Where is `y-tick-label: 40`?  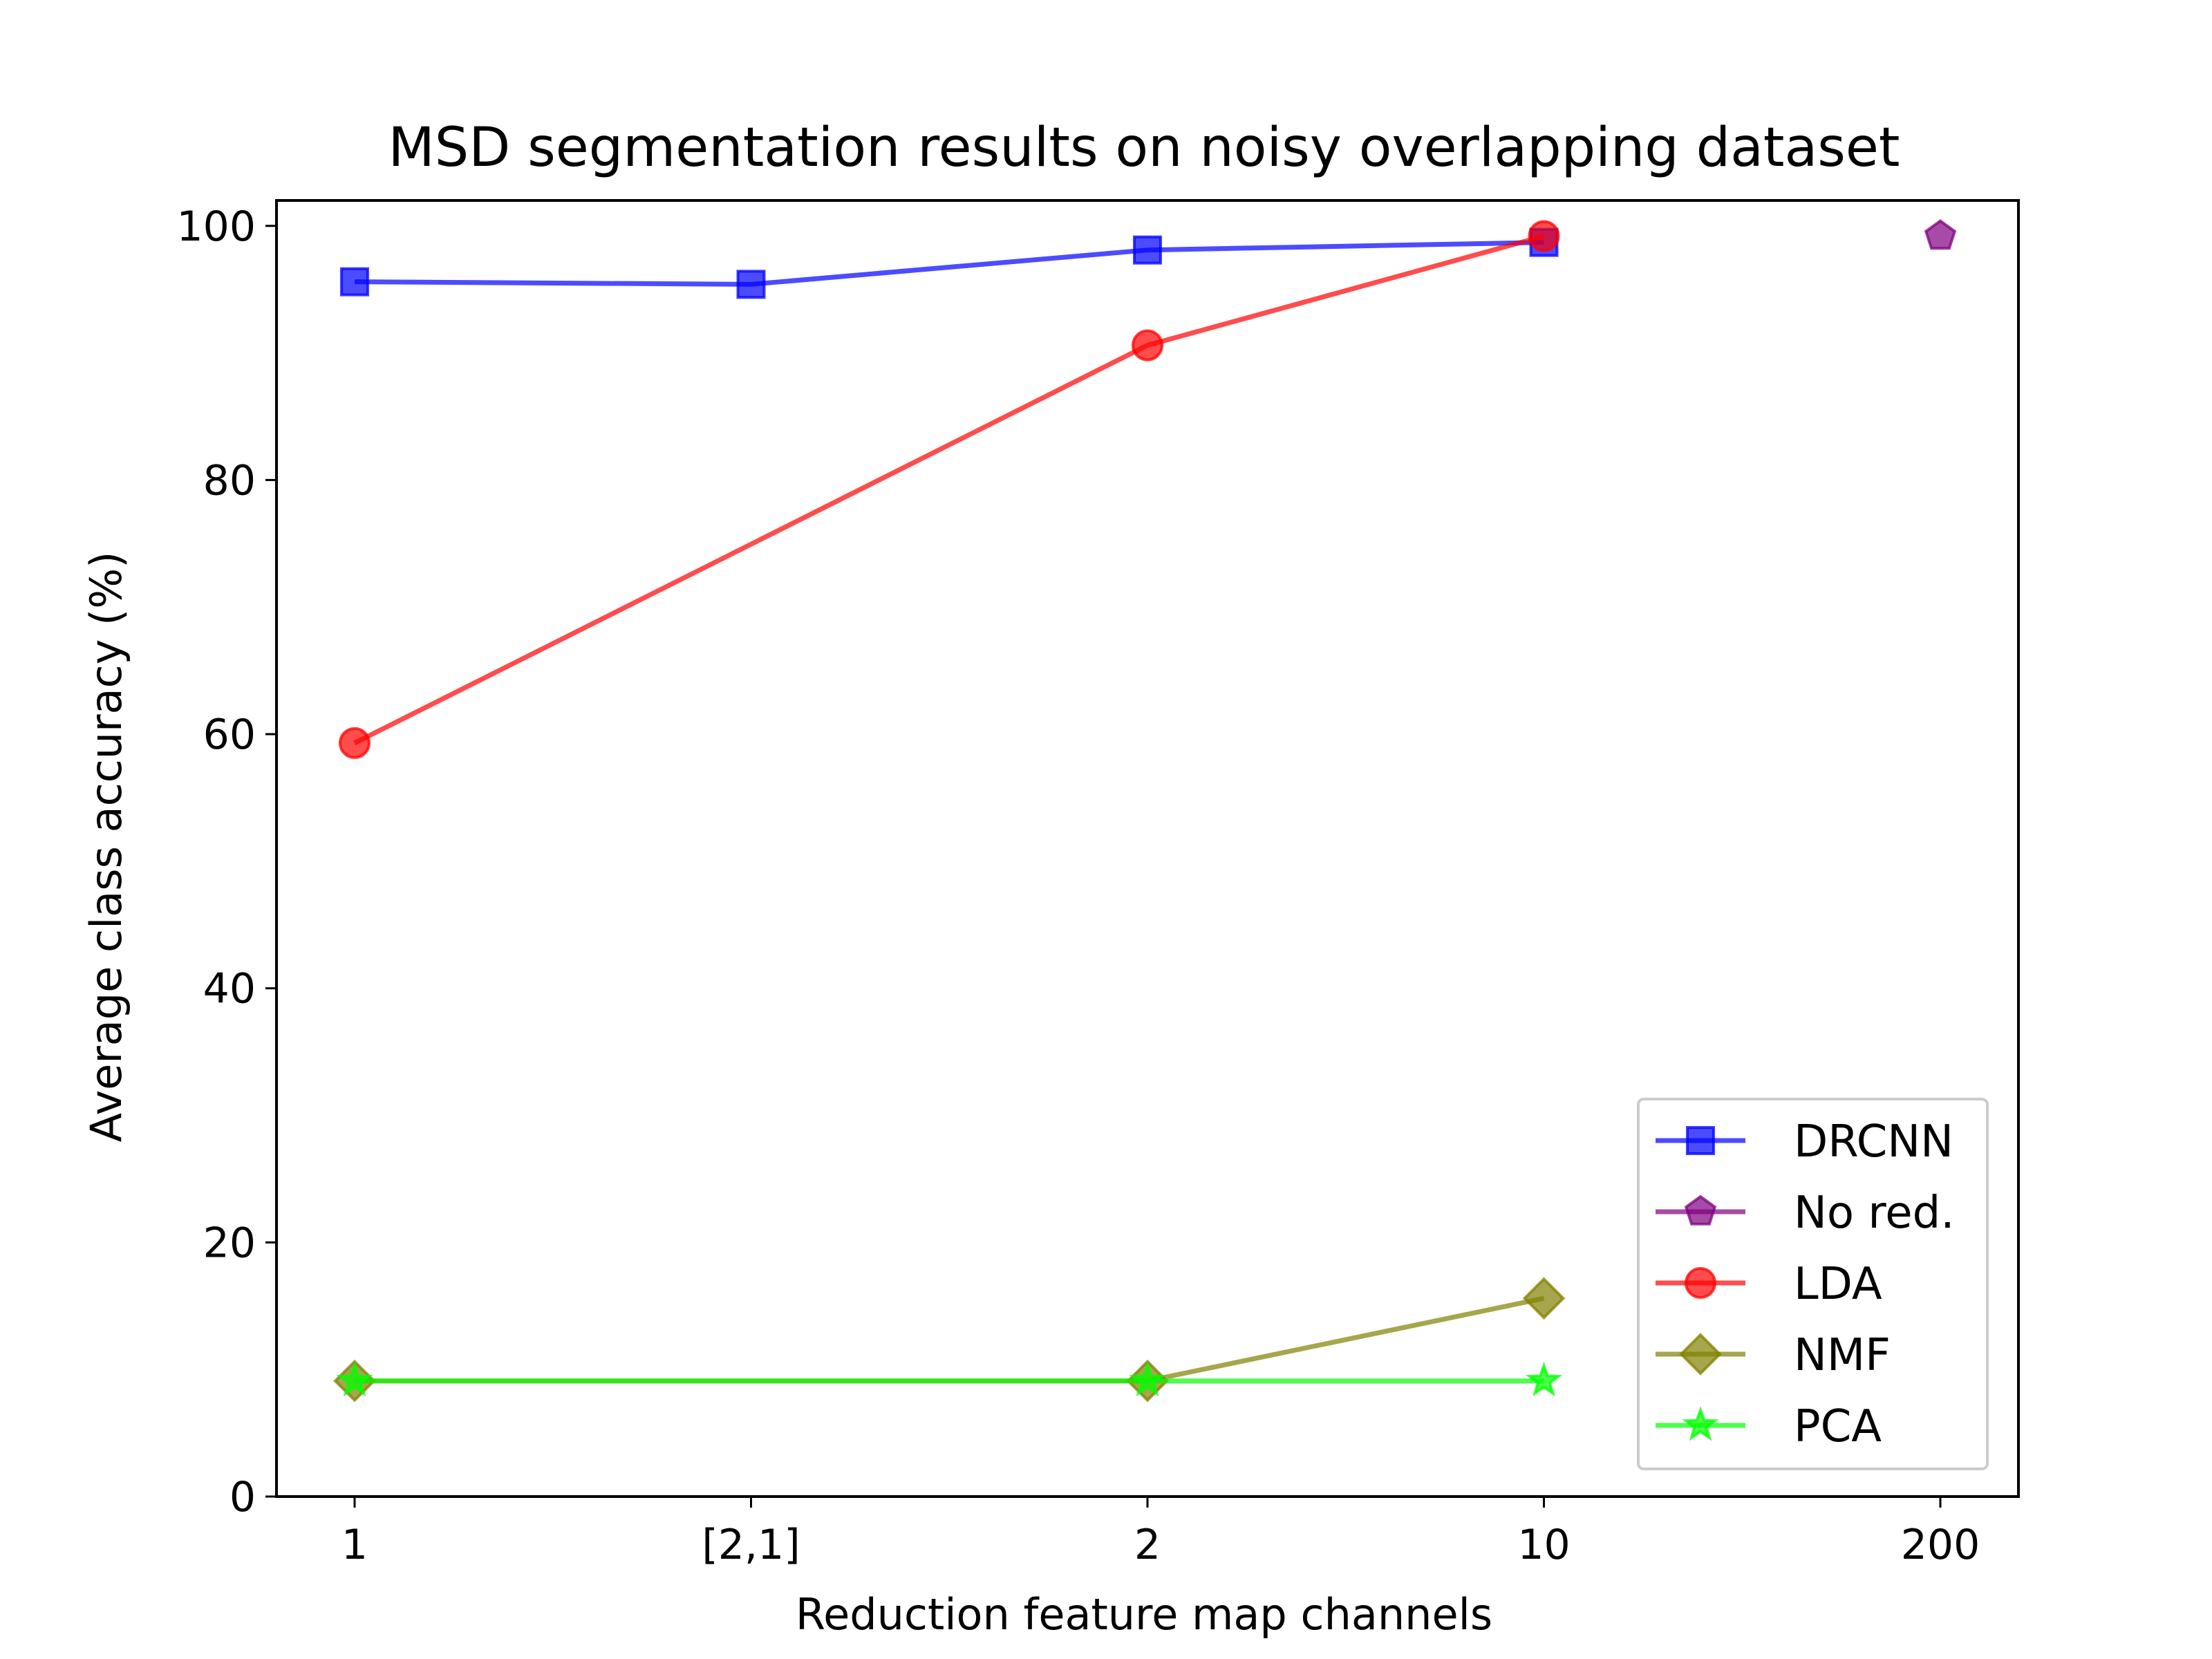 y-tick-label: 40 is located at coordinates (229, 989).